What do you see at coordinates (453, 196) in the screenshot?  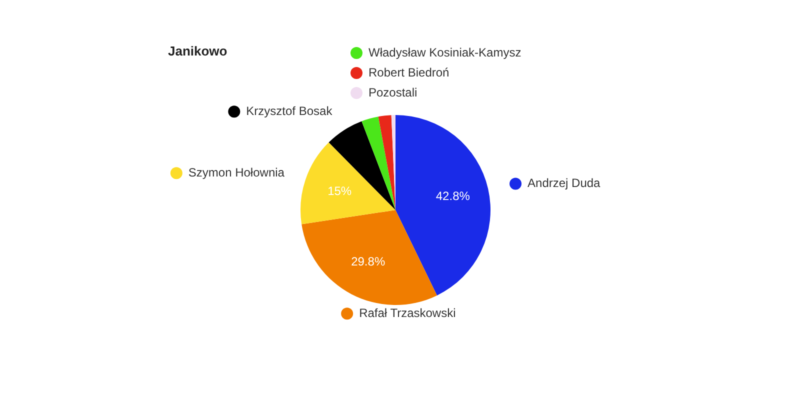 I see `data-label: 42.8%` at bounding box center [453, 196].